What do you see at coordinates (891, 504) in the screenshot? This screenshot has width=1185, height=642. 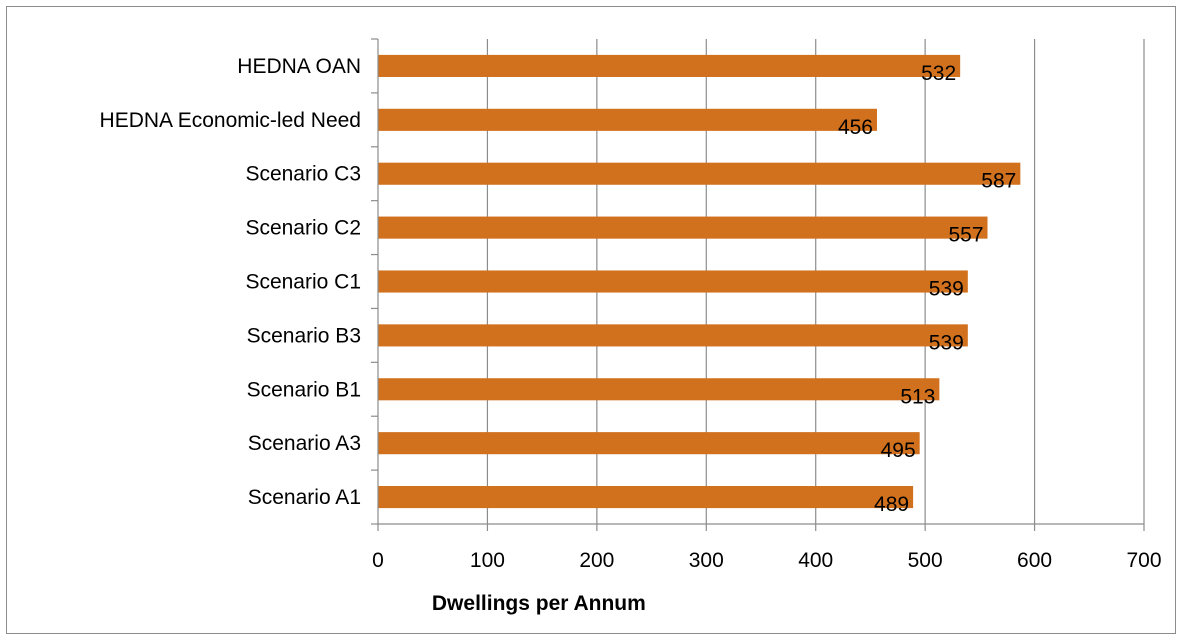 I see `data-label-9: 489` at bounding box center [891, 504].